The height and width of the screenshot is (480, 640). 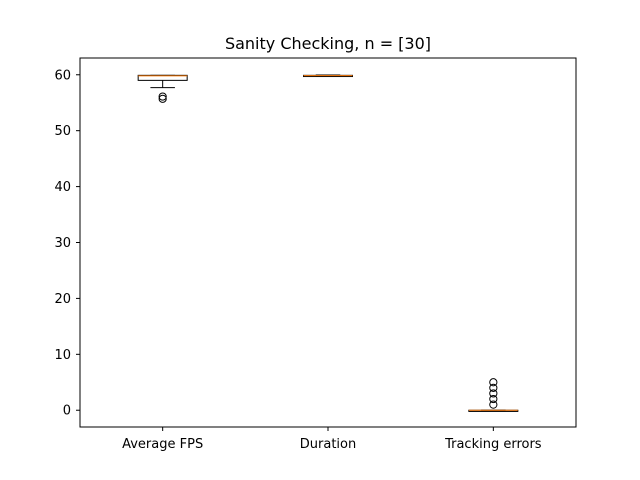 What do you see at coordinates (162, 77) in the screenshot?
I see `box-iqr` at bounding box center [162, 77].